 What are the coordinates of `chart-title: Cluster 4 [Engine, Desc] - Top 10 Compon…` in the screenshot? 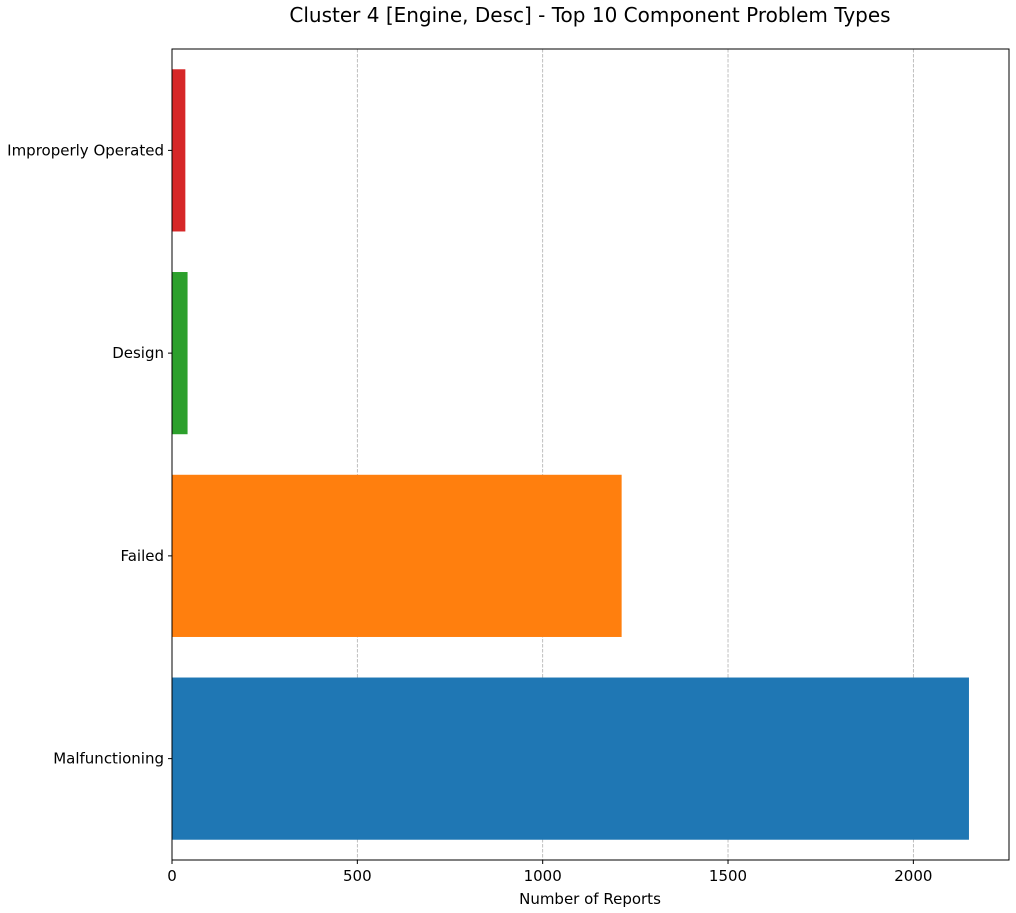 It's located at (589, 15).